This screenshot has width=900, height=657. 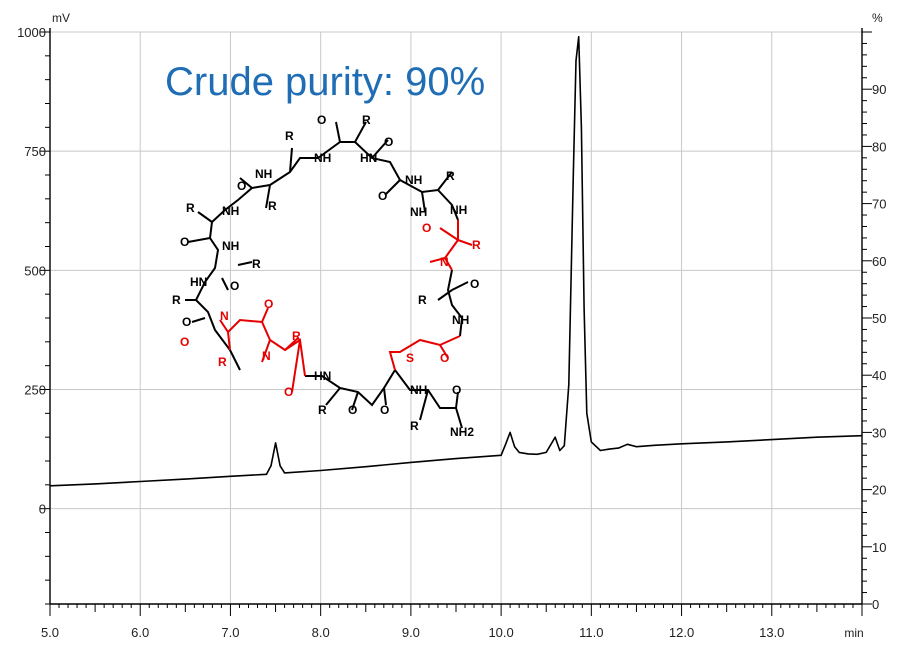 What do you see at coordinates (877, 18) in the screenshot?
I see `y2-axis-unit: %` at bounding box center [877, 18].